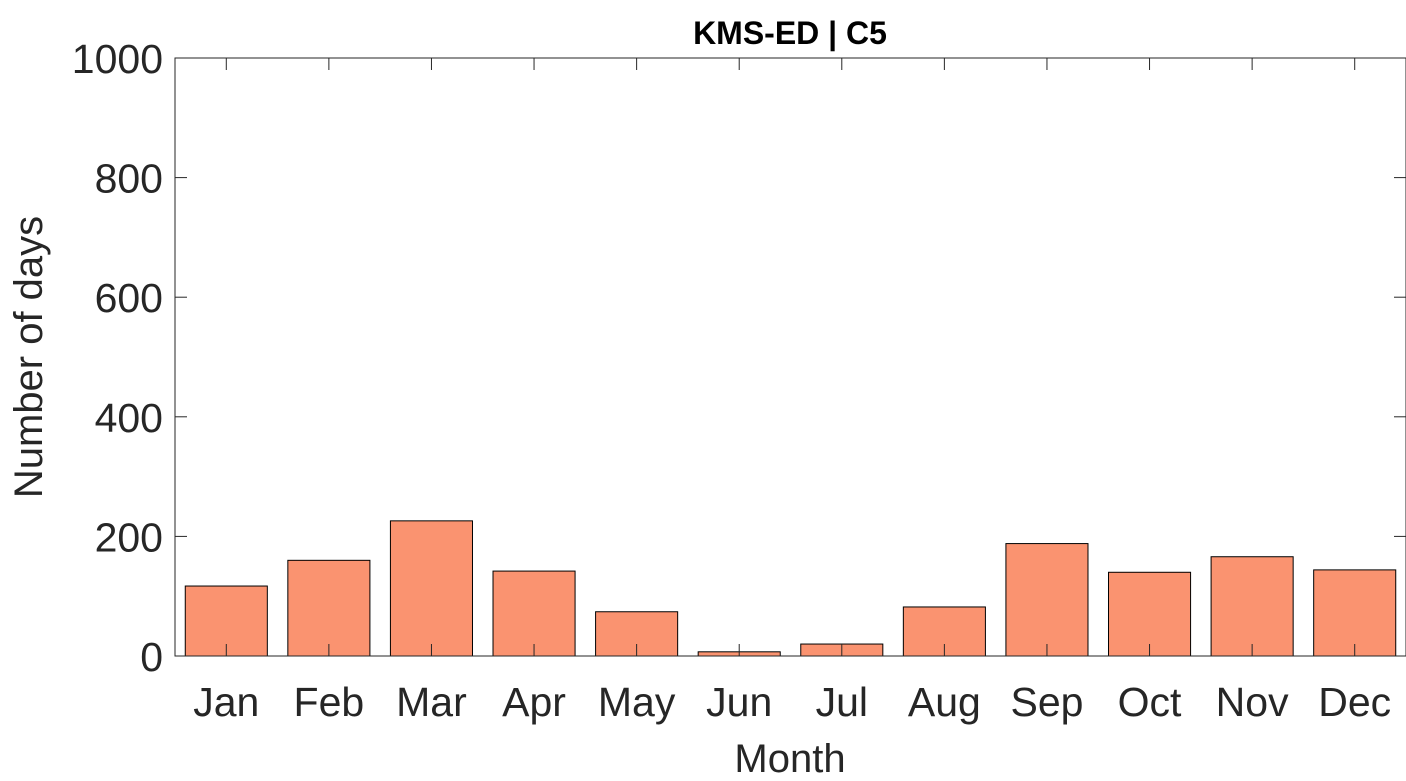 This screenshot has width=1406, height=781. Describe the element at coordinates (789, 759) in the screenshot. I see `x-axis-label: Month` at that location.